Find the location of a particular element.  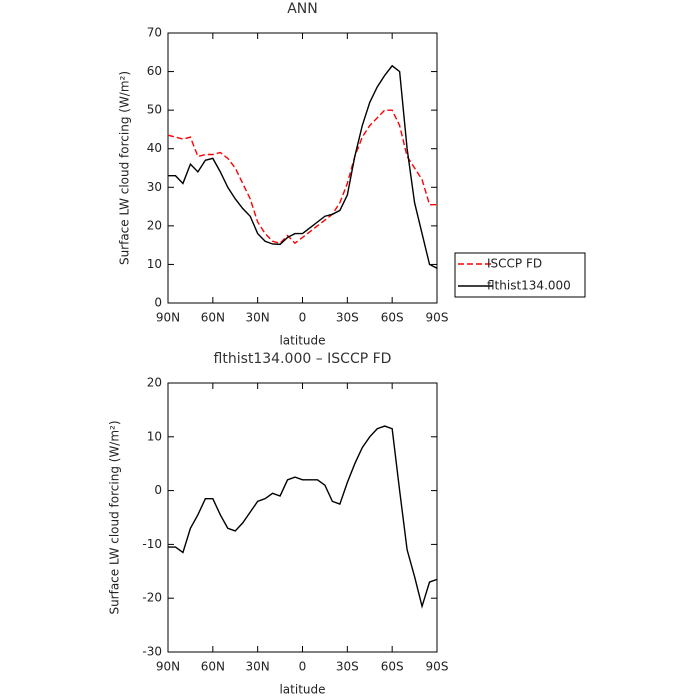

y-tick-label: 40 is located at coordinates (154, 148).